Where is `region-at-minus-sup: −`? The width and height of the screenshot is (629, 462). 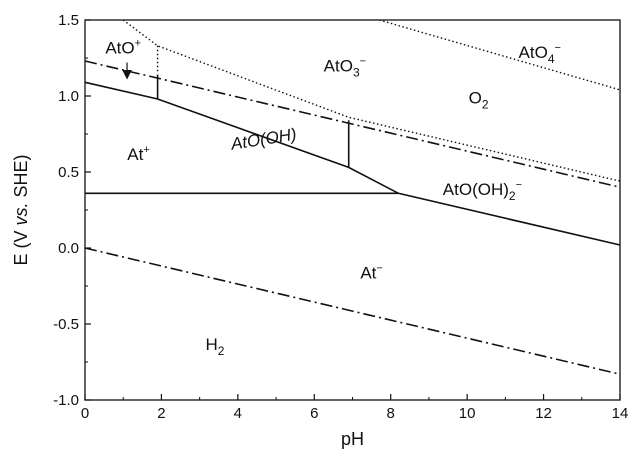
region-at-minus-sup: − is located at coordinates (379, 268).